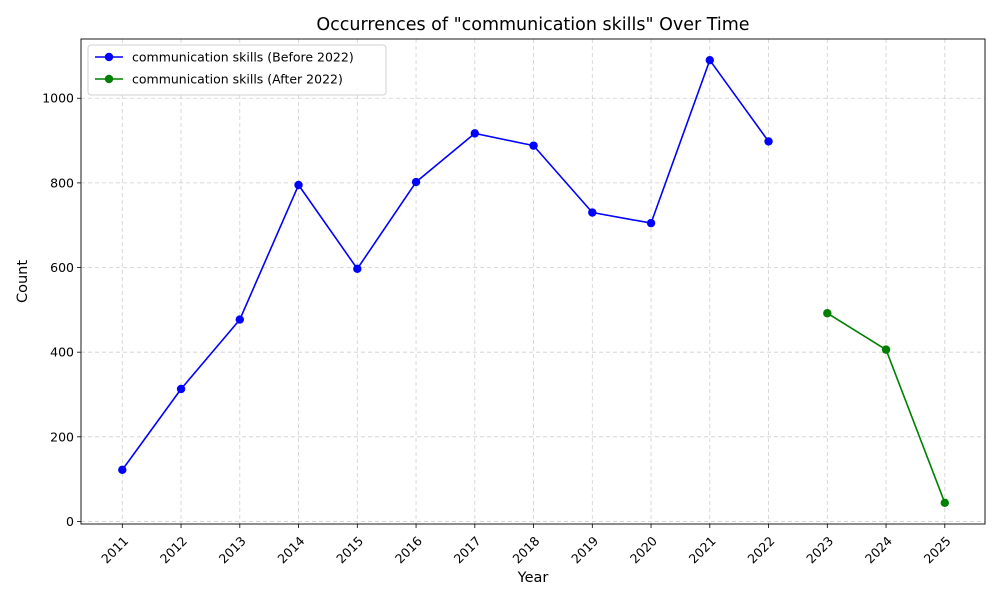 The image size is (1000, 600). I want to click on y-tick-label: 600, so click(62, 267).